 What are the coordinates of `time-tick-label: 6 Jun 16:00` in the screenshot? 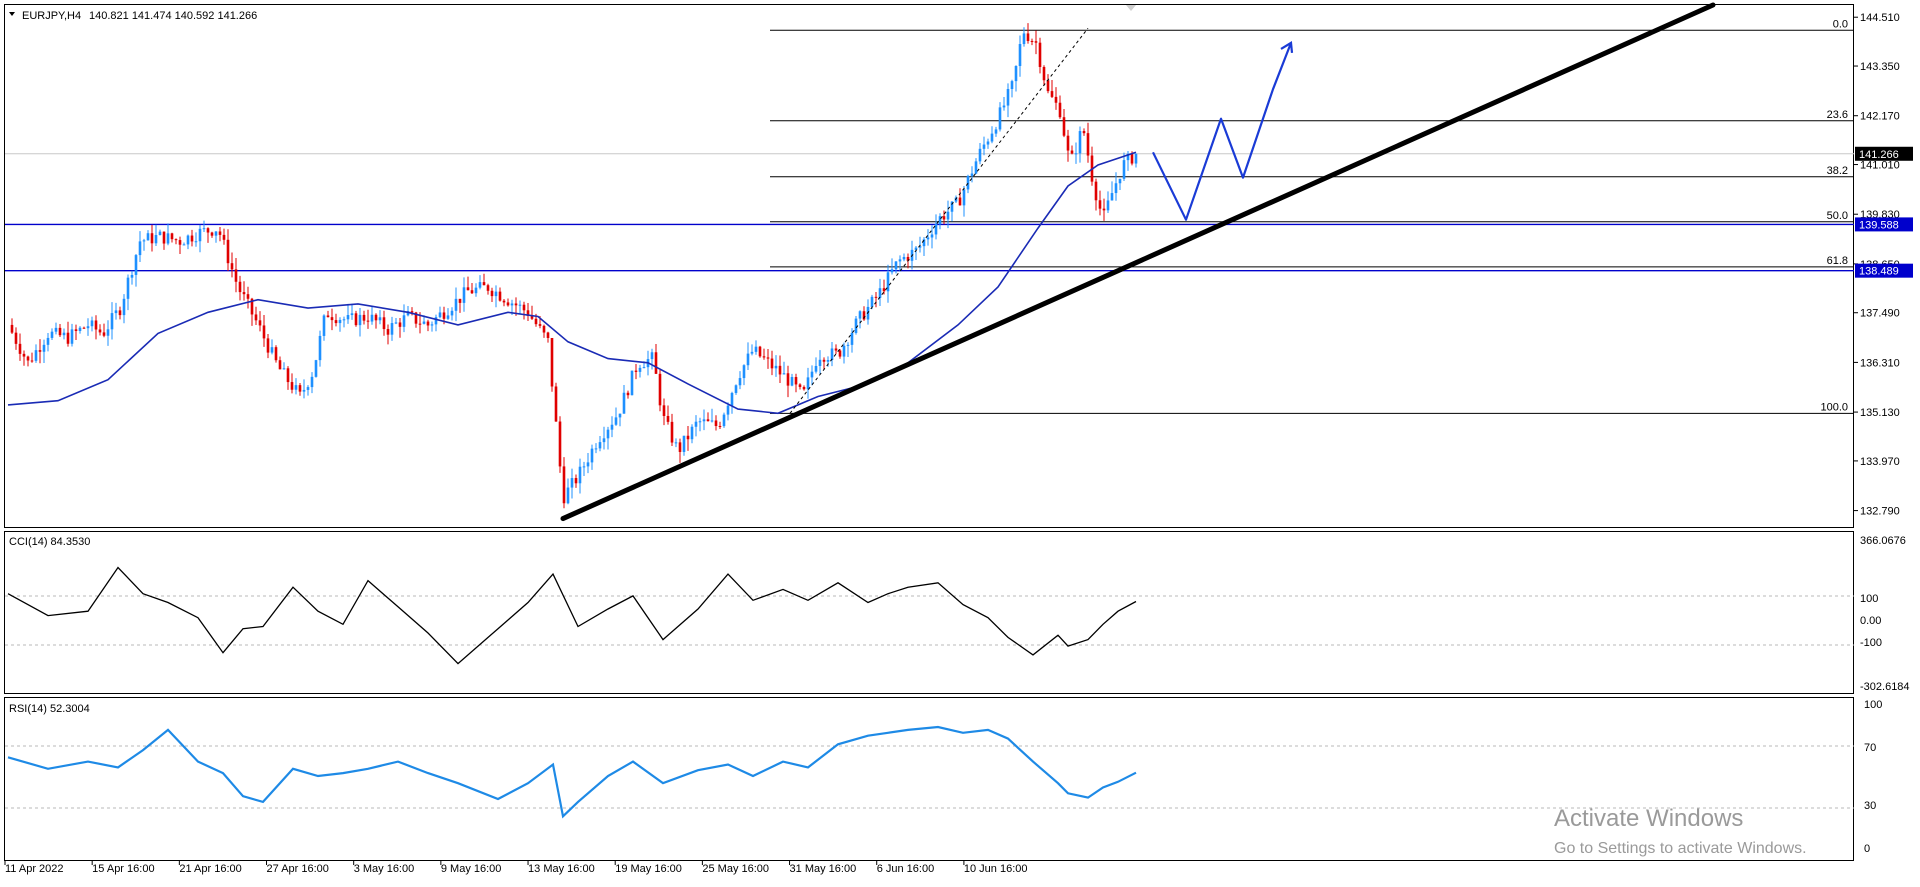 It's located at (906, 869).